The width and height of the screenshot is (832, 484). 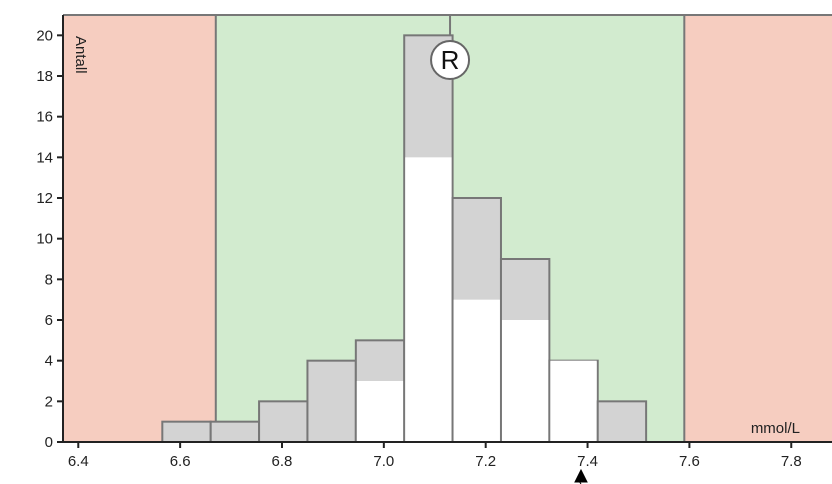 What do you see at coordinates (49, 401) in the screenshot?
I see `y-tick-label: 2` at bounding box center [49, 401].